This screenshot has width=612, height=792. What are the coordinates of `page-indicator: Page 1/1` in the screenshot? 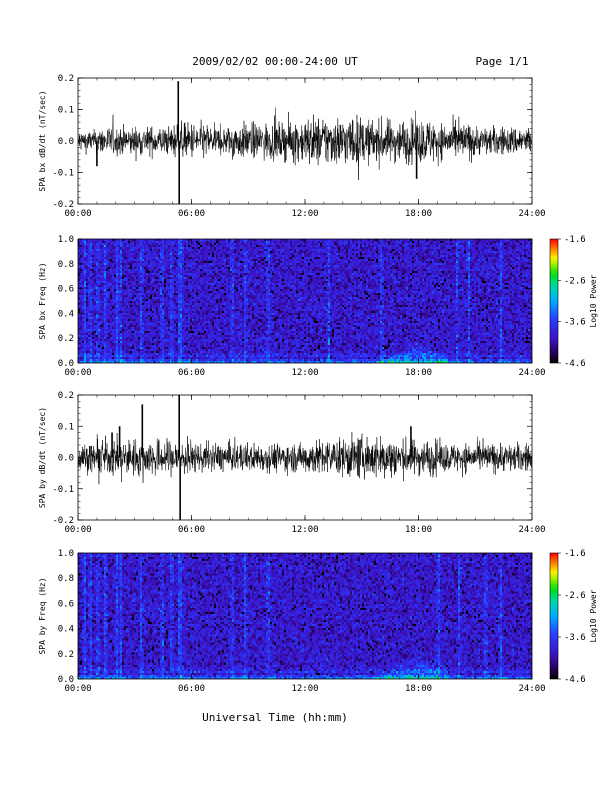 It's located at (502, 61).